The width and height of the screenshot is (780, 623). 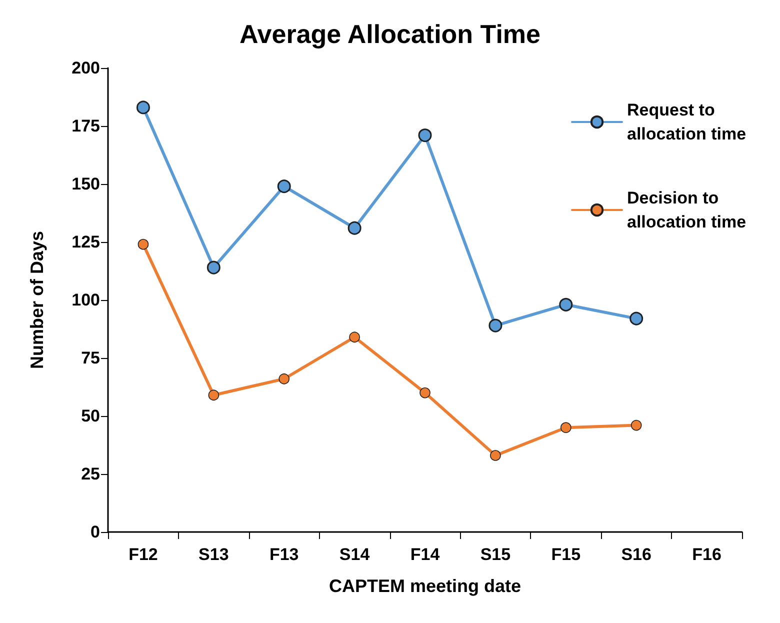 I want to click on x-axis-title: CAPTEM meeting date, so click(x=425, y=586).